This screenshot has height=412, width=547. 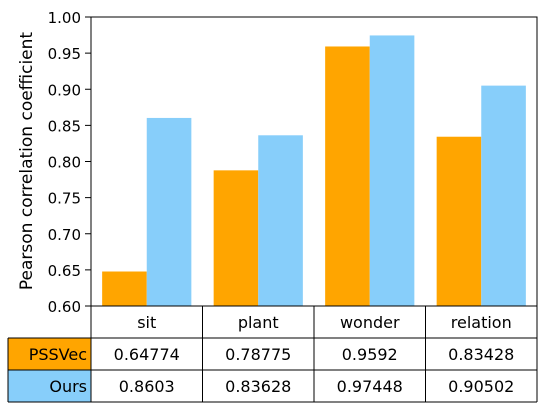 I want to click on y-axis: 0.60 0.65 0.70 0.75 0.80 0.85 0.90 0.95 1.00, so click(x=69, y=162).